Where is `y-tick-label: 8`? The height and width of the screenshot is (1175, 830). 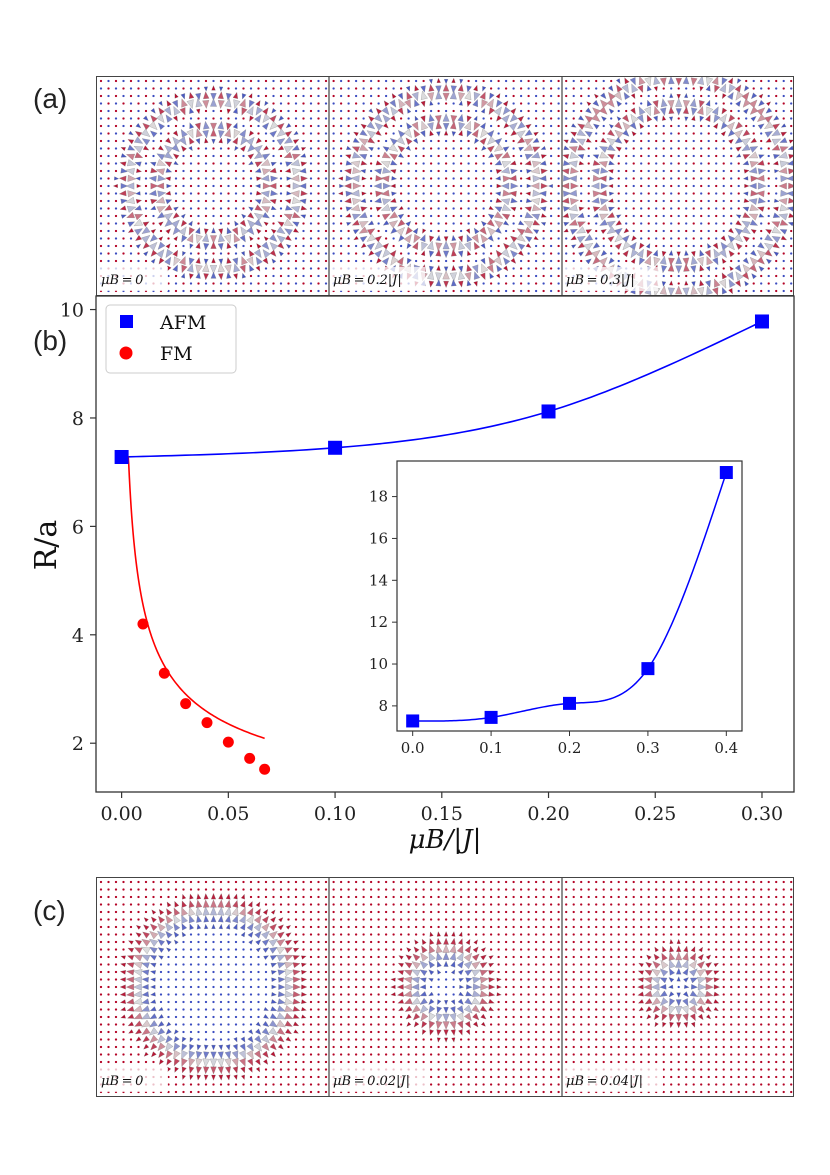
y-tick-label: 8 is located at coordinates (78, 419).